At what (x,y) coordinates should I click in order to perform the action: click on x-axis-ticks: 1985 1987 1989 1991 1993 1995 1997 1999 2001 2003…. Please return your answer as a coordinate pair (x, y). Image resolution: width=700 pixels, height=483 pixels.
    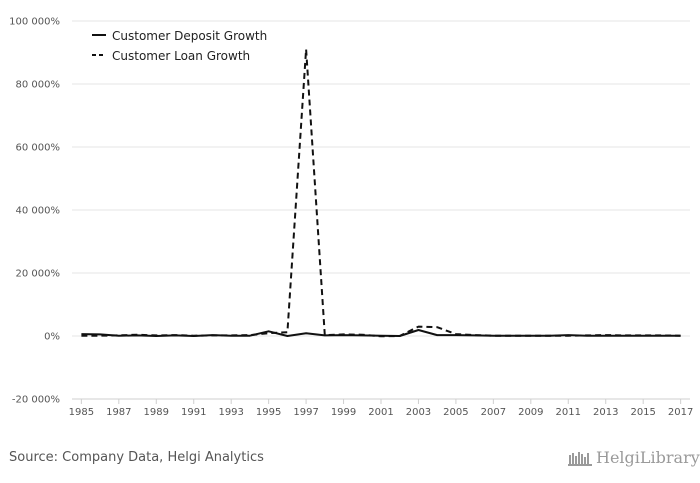
    Looking at the image, I should click on (381, 408).